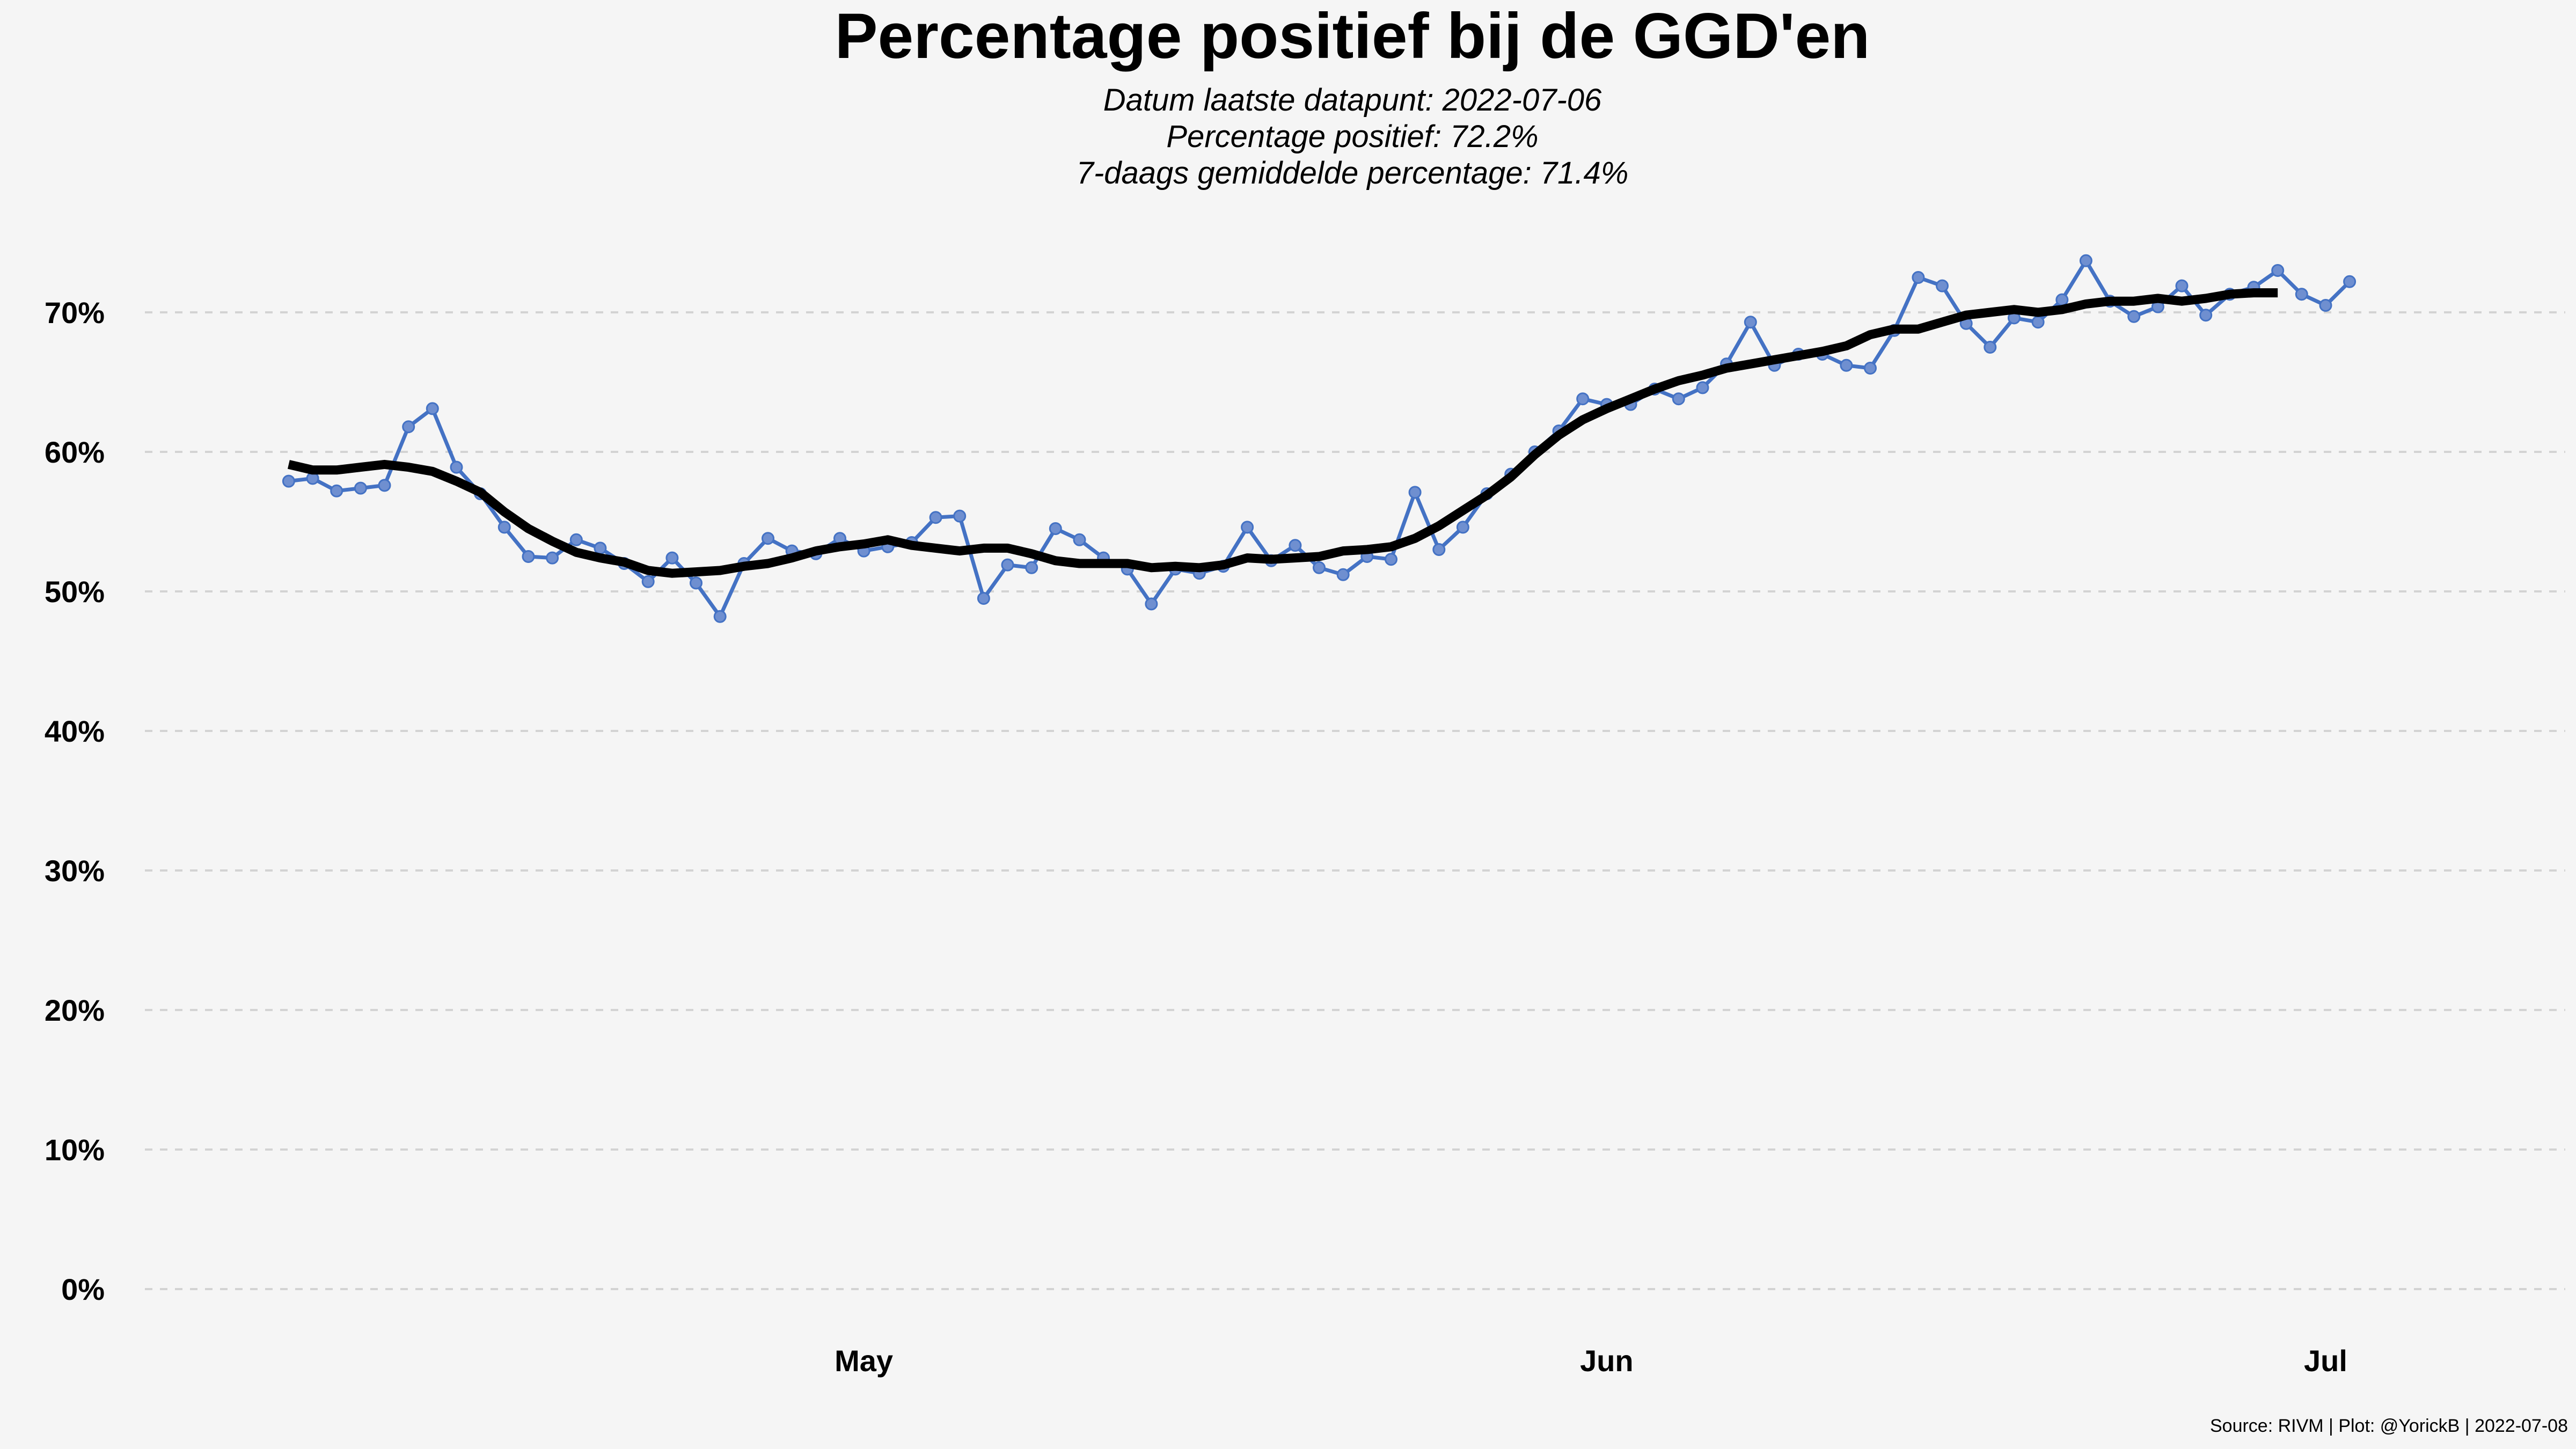  What do you see at coordinates (2325, 1361) in the screenshot?
I see `x-tick-label-jul: Jul` at bounding box center [2325, 1361].